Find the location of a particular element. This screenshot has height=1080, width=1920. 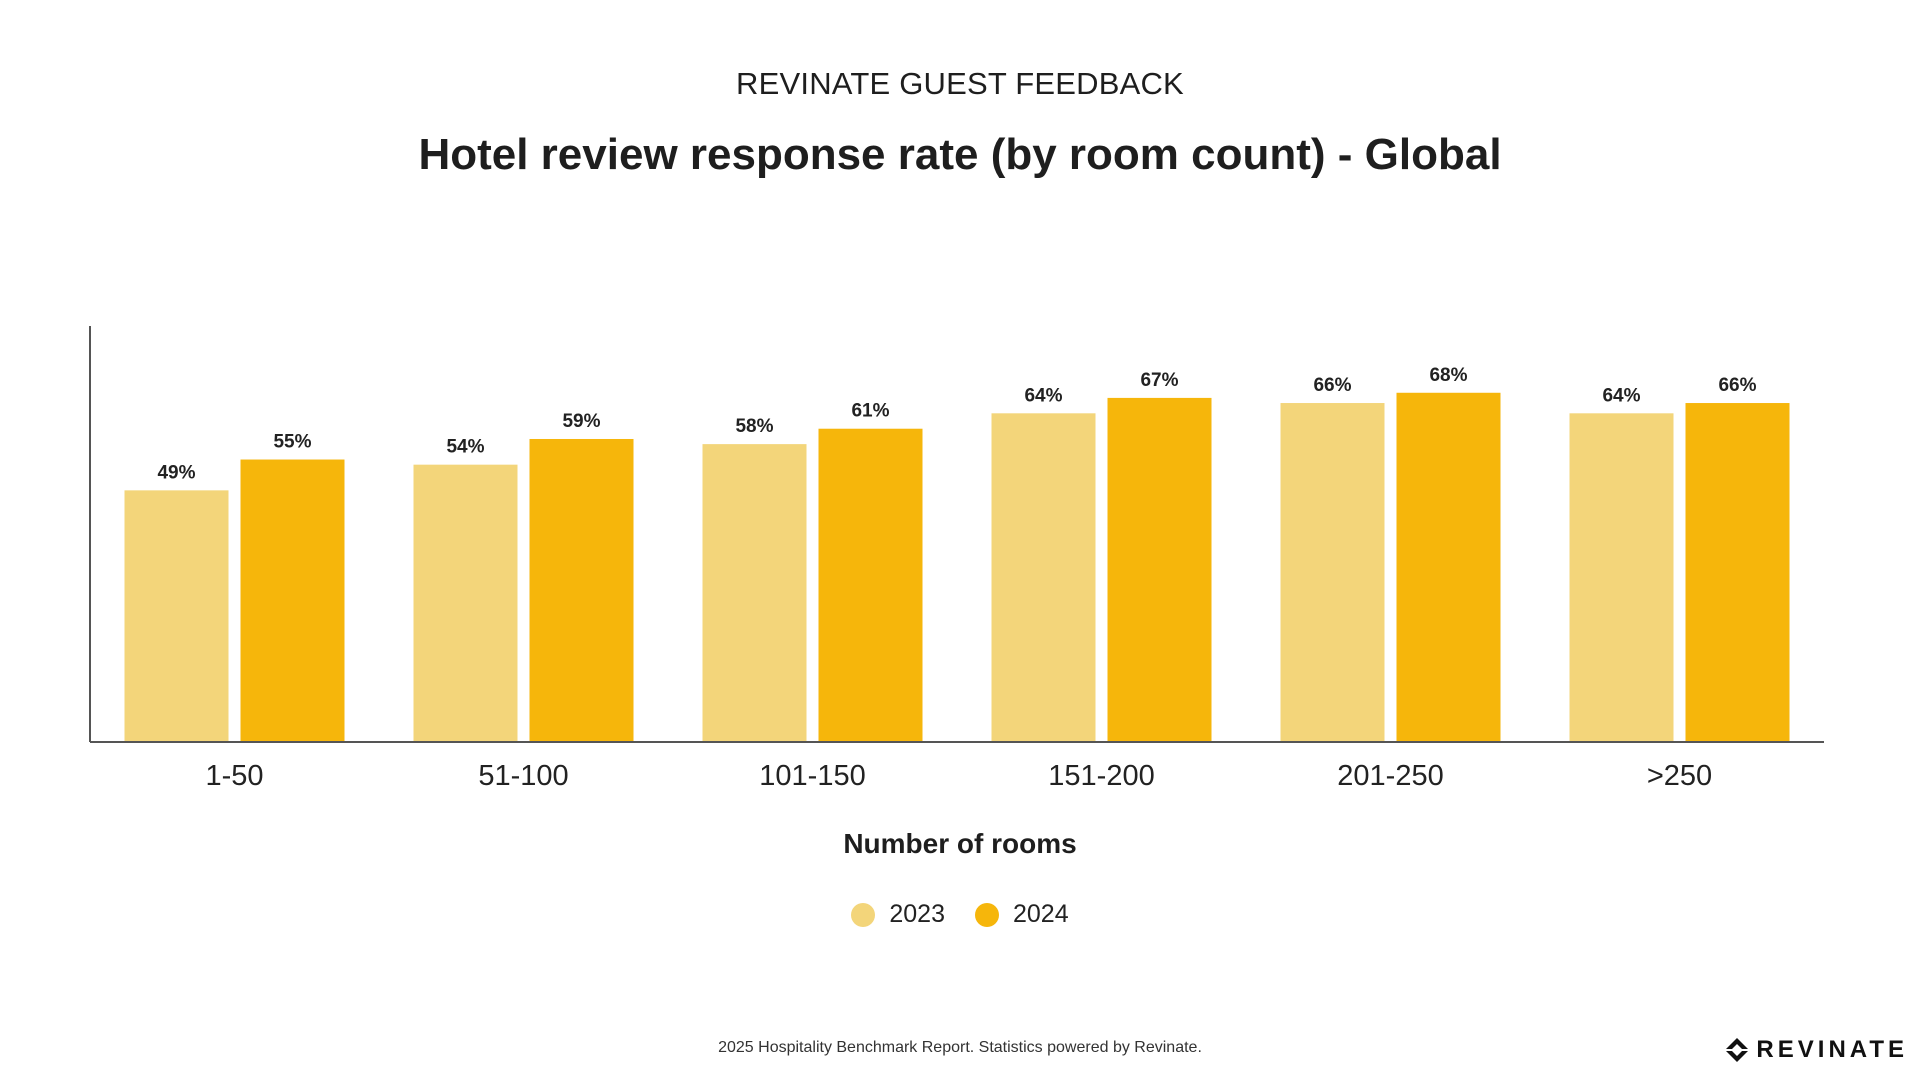

data-label-2024-1-50: 55% is located at coordinates (292, 442).